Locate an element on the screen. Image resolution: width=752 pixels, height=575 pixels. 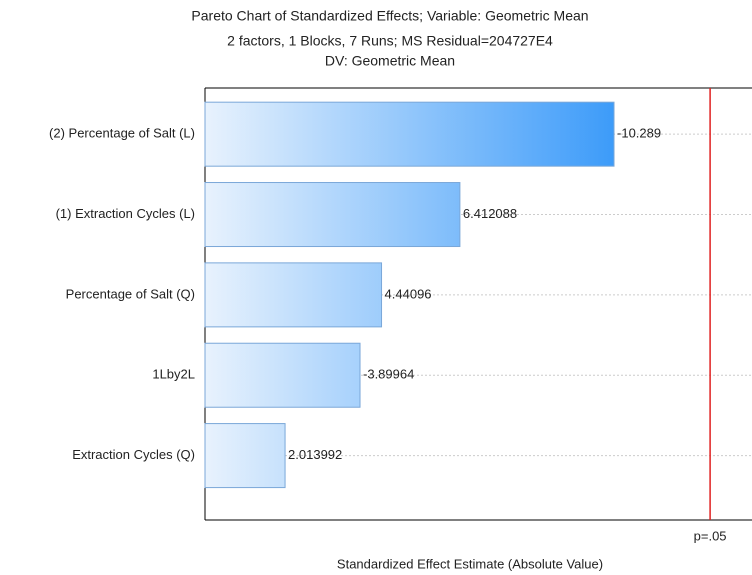
reference-label: p=.05 is located at coordinates (710, 535).